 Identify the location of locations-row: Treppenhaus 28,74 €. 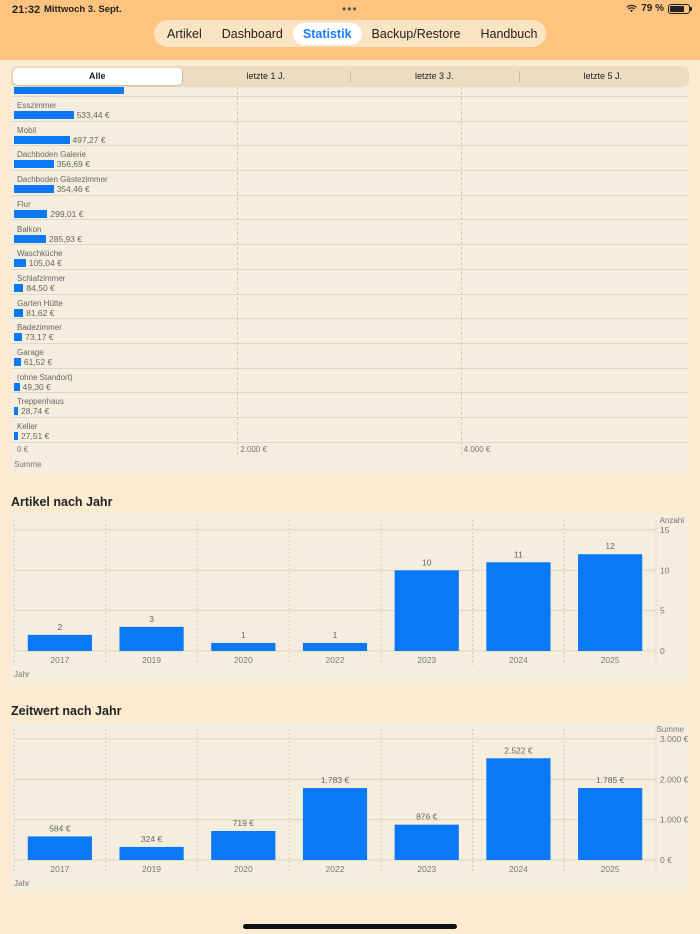
(350, 406).